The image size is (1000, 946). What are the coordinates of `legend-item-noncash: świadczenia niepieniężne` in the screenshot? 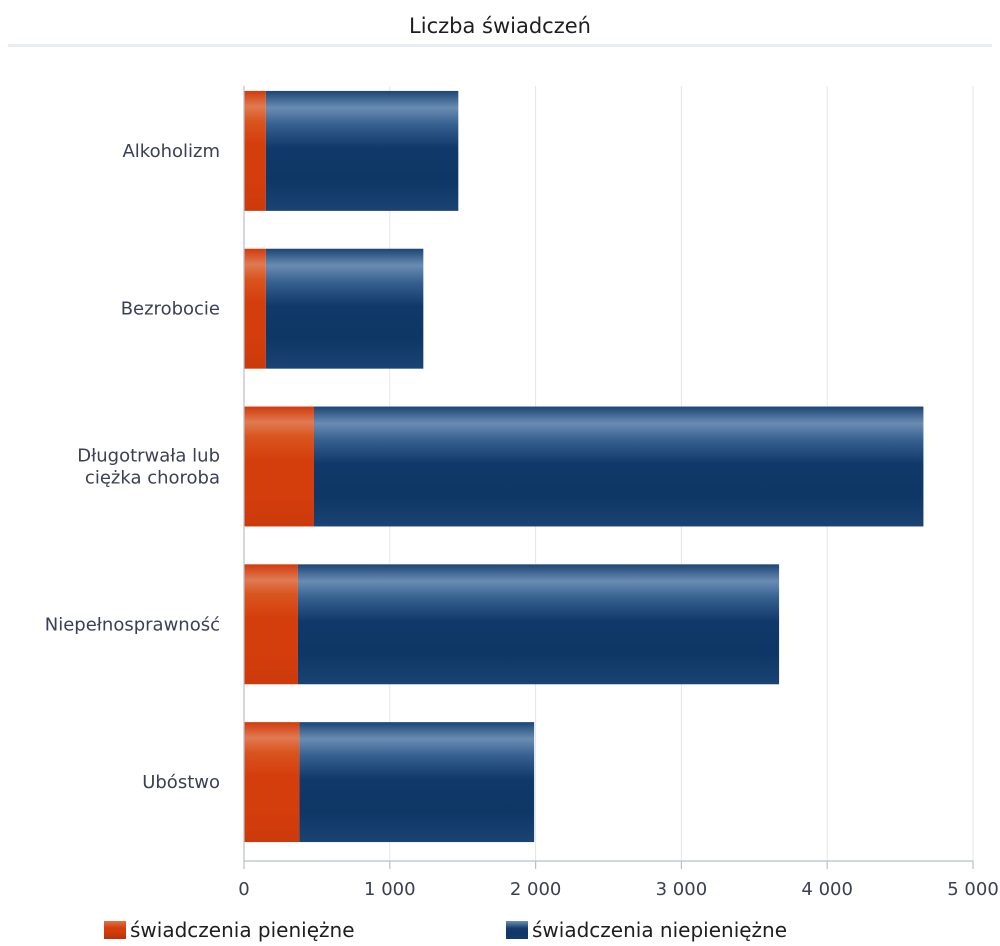 It's located at (646, 930).